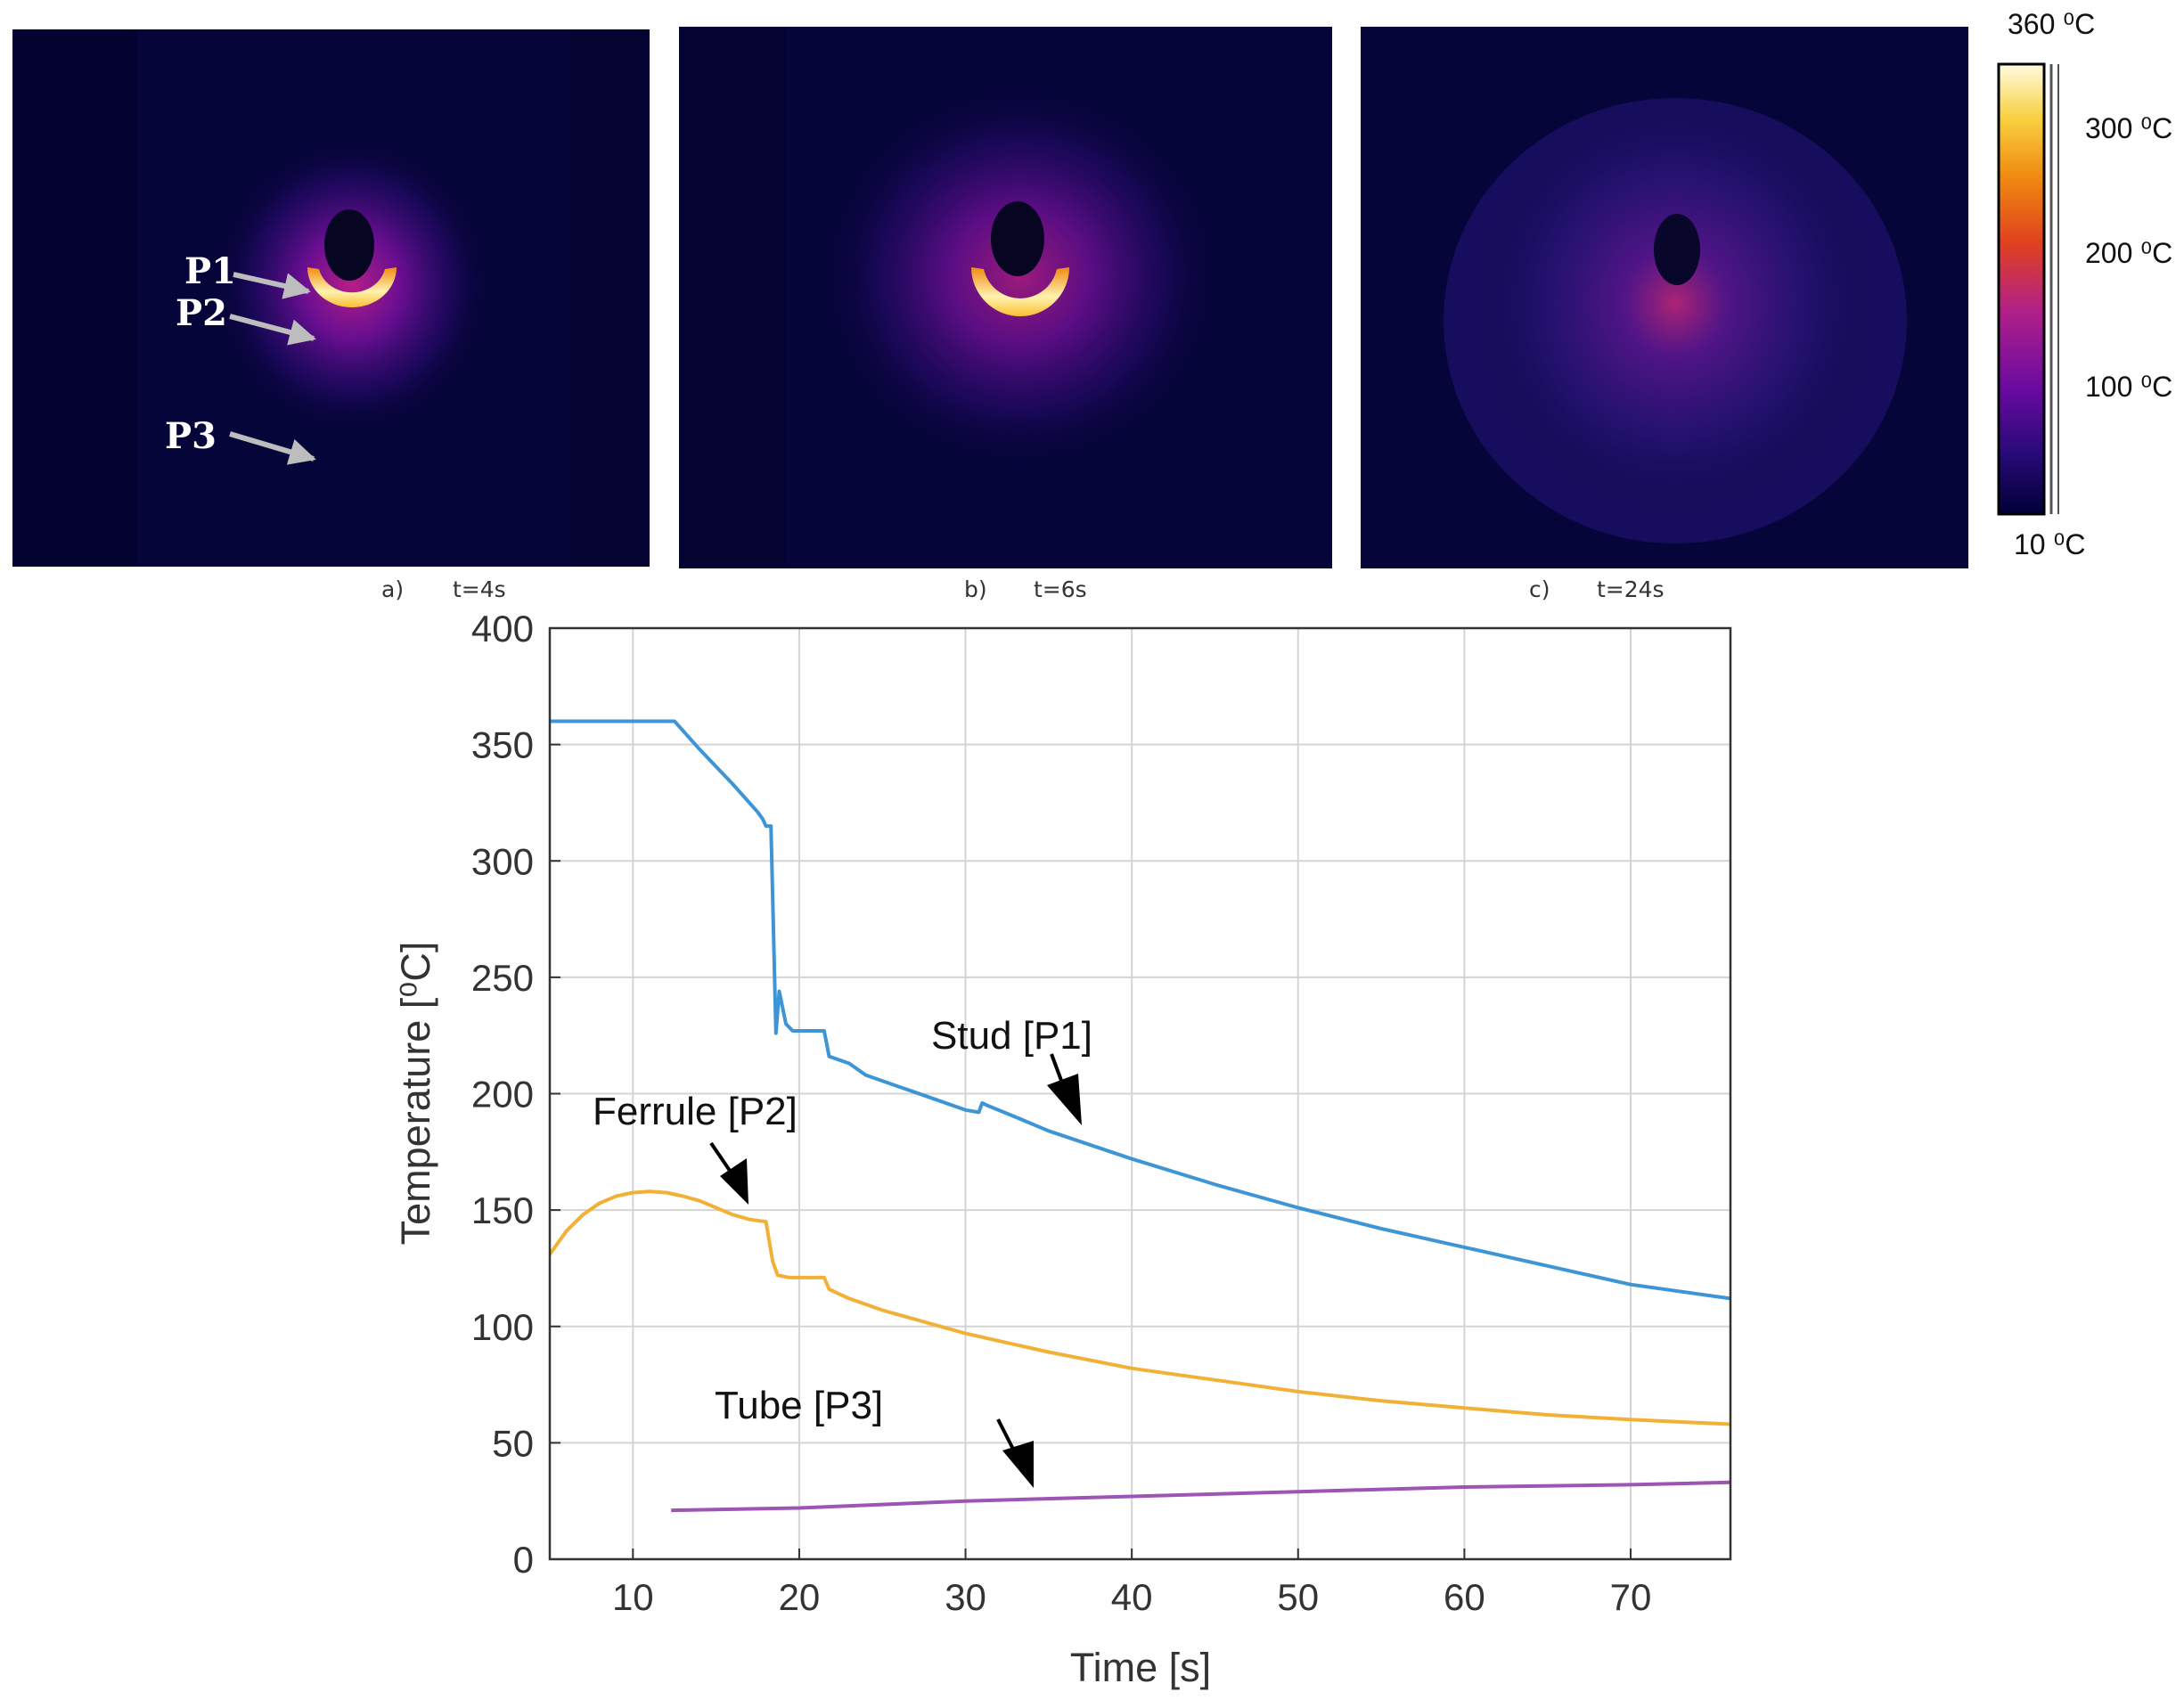 The image size is (2184, 1708). I want to click on stud-hole-b, so click(1017, 239).